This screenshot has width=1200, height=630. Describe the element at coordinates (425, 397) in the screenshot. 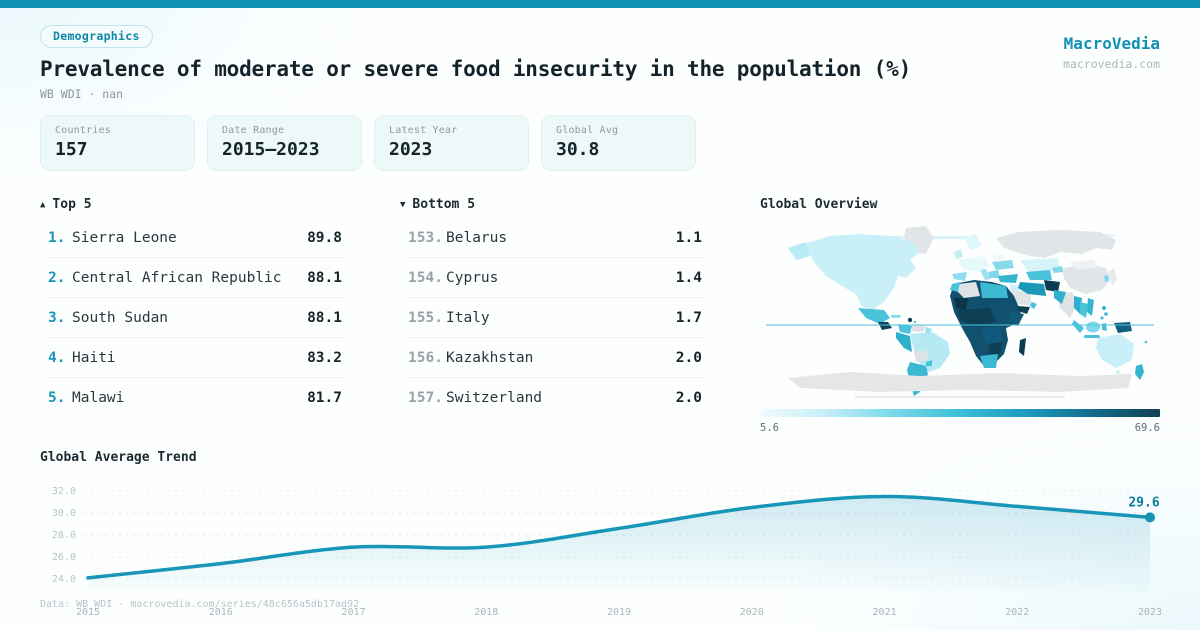

I see `rank-label: 157.` at that location.